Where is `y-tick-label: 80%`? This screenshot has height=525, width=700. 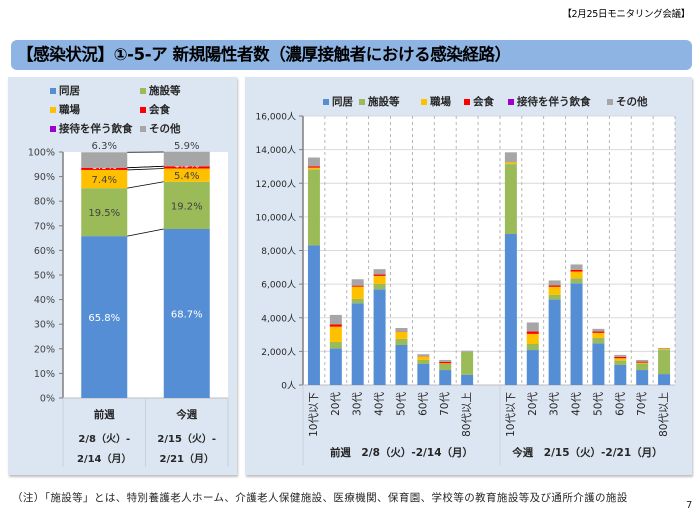 y-tick-label: 80% is located at coordinates (44, 202).